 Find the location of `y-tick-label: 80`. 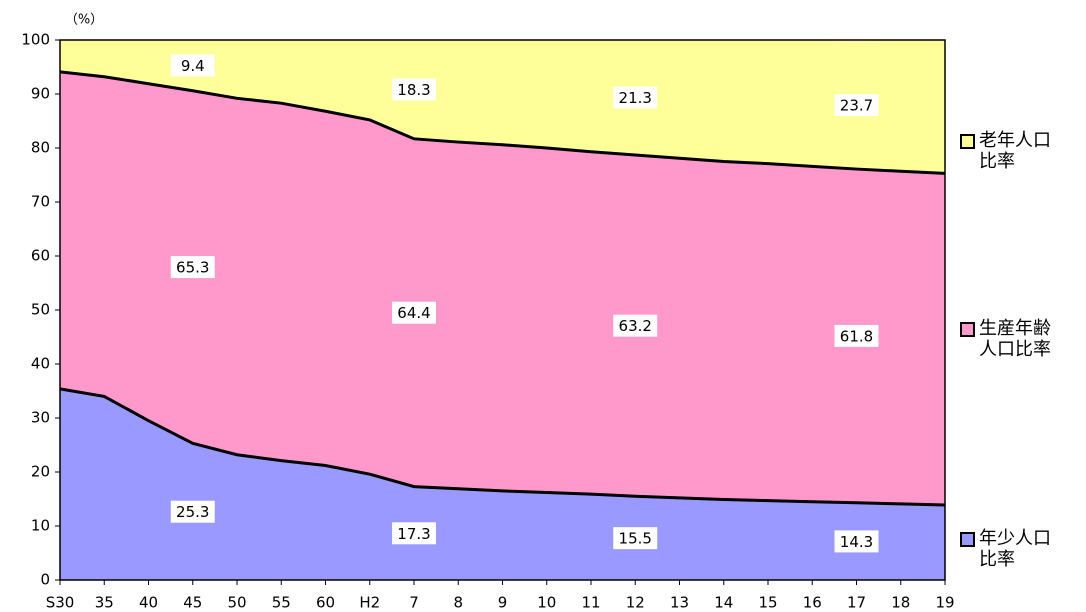

y-tick-label: 80 is located at coordinates (40, 148).